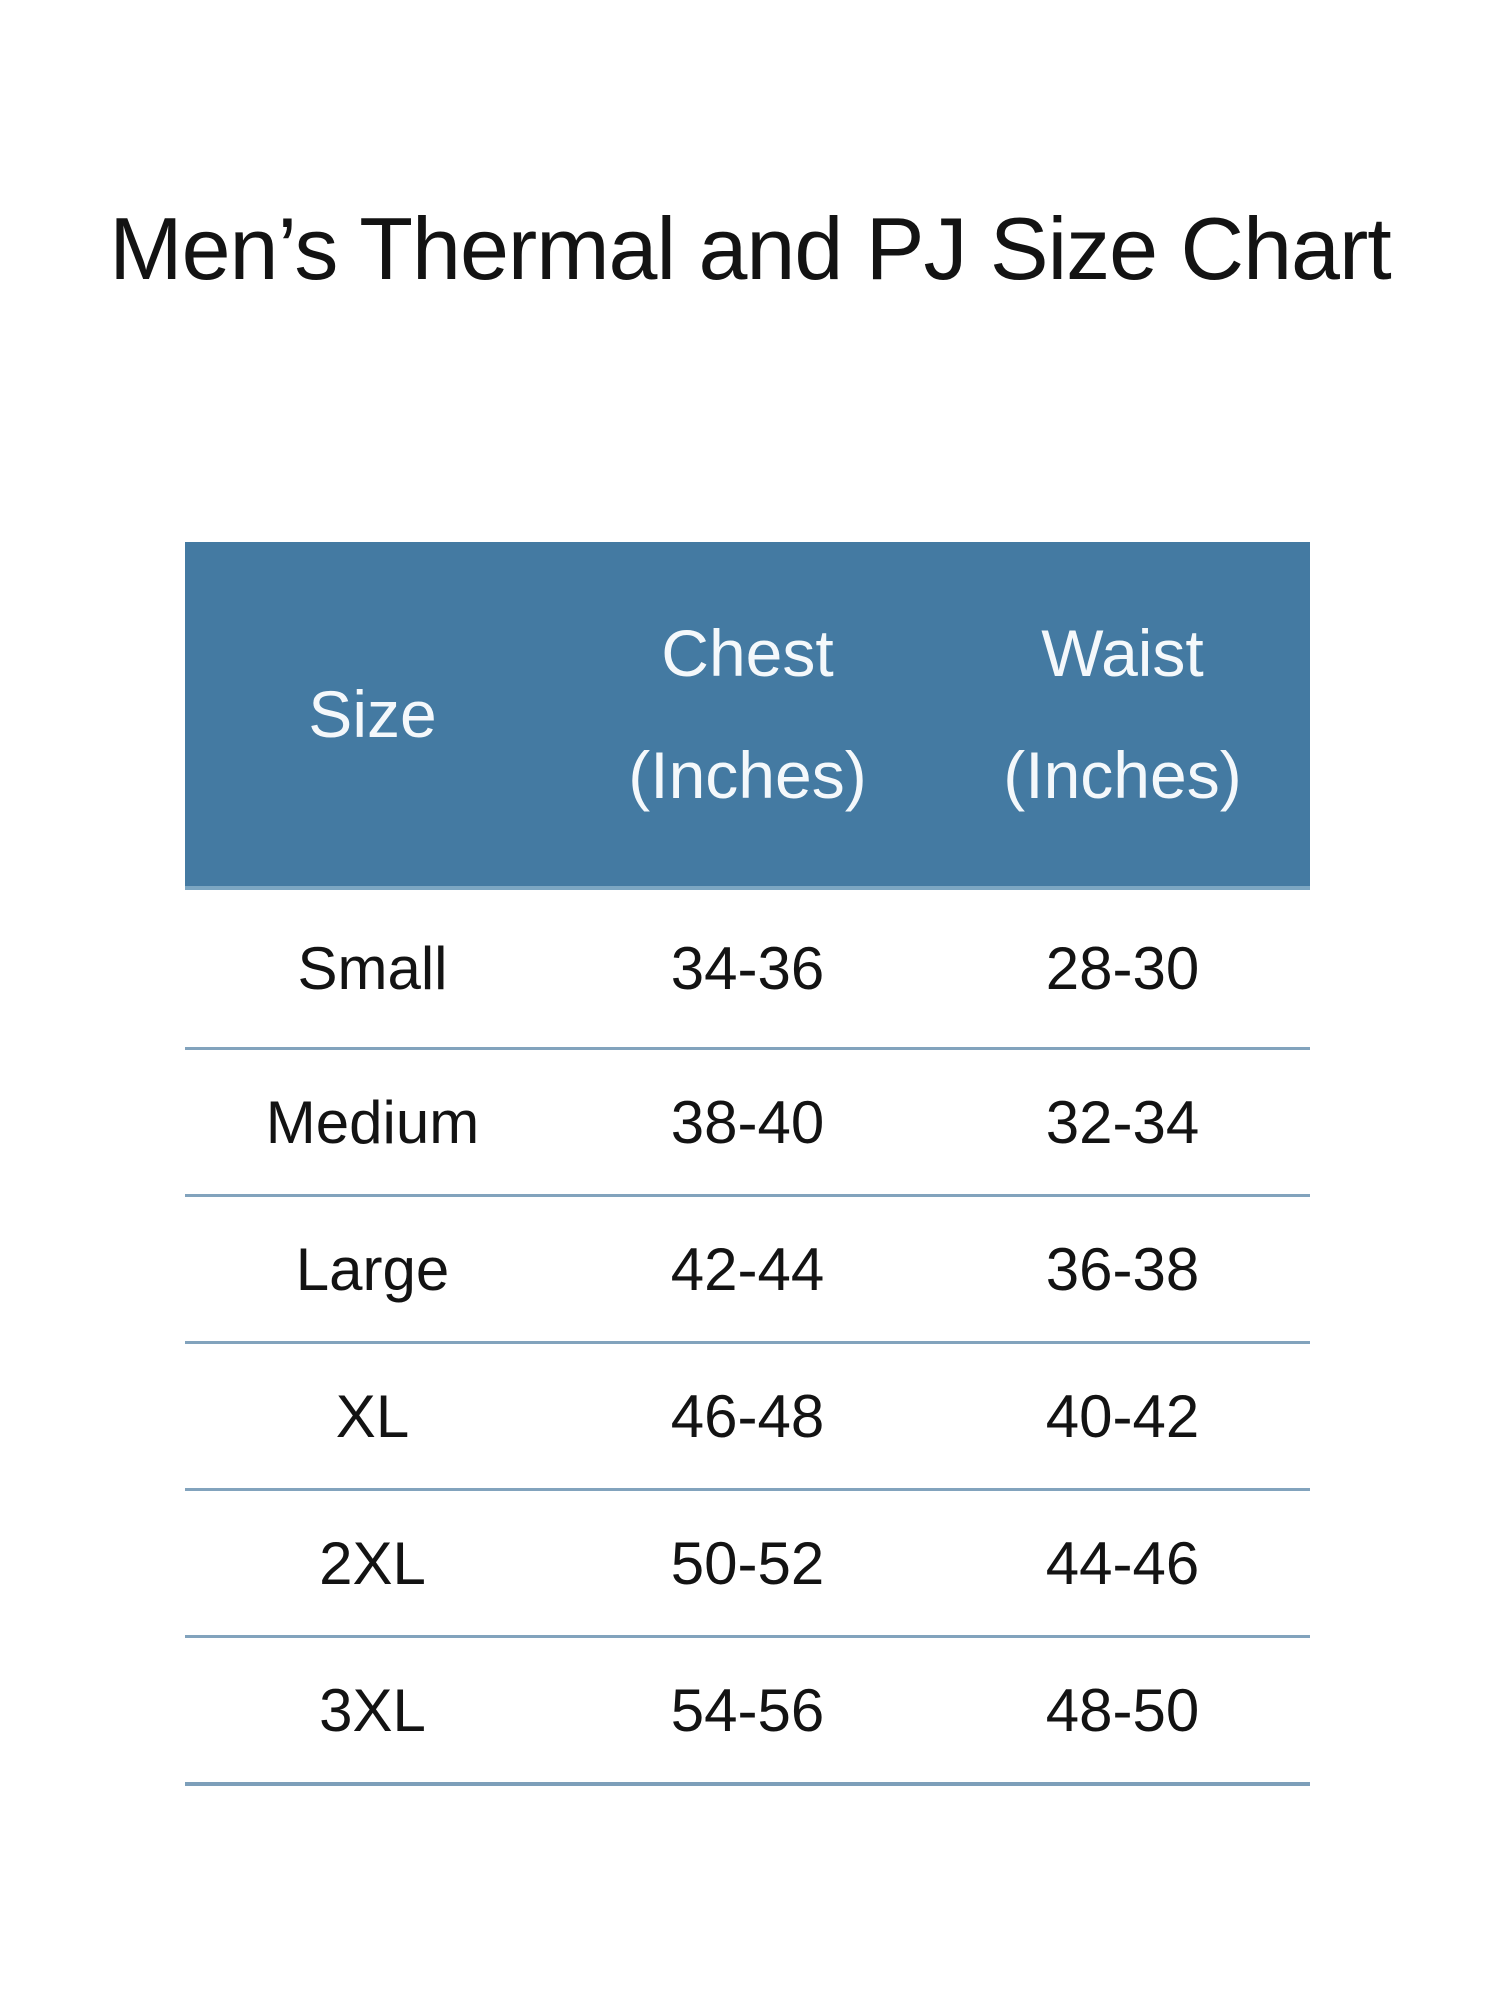 The width and height of the screenshot is (1500, 2000). Describe the element at coordinates (750, 248) in the screenshot. I see `page-title: Men’s Thermal and PJ Size Chart` at that location.